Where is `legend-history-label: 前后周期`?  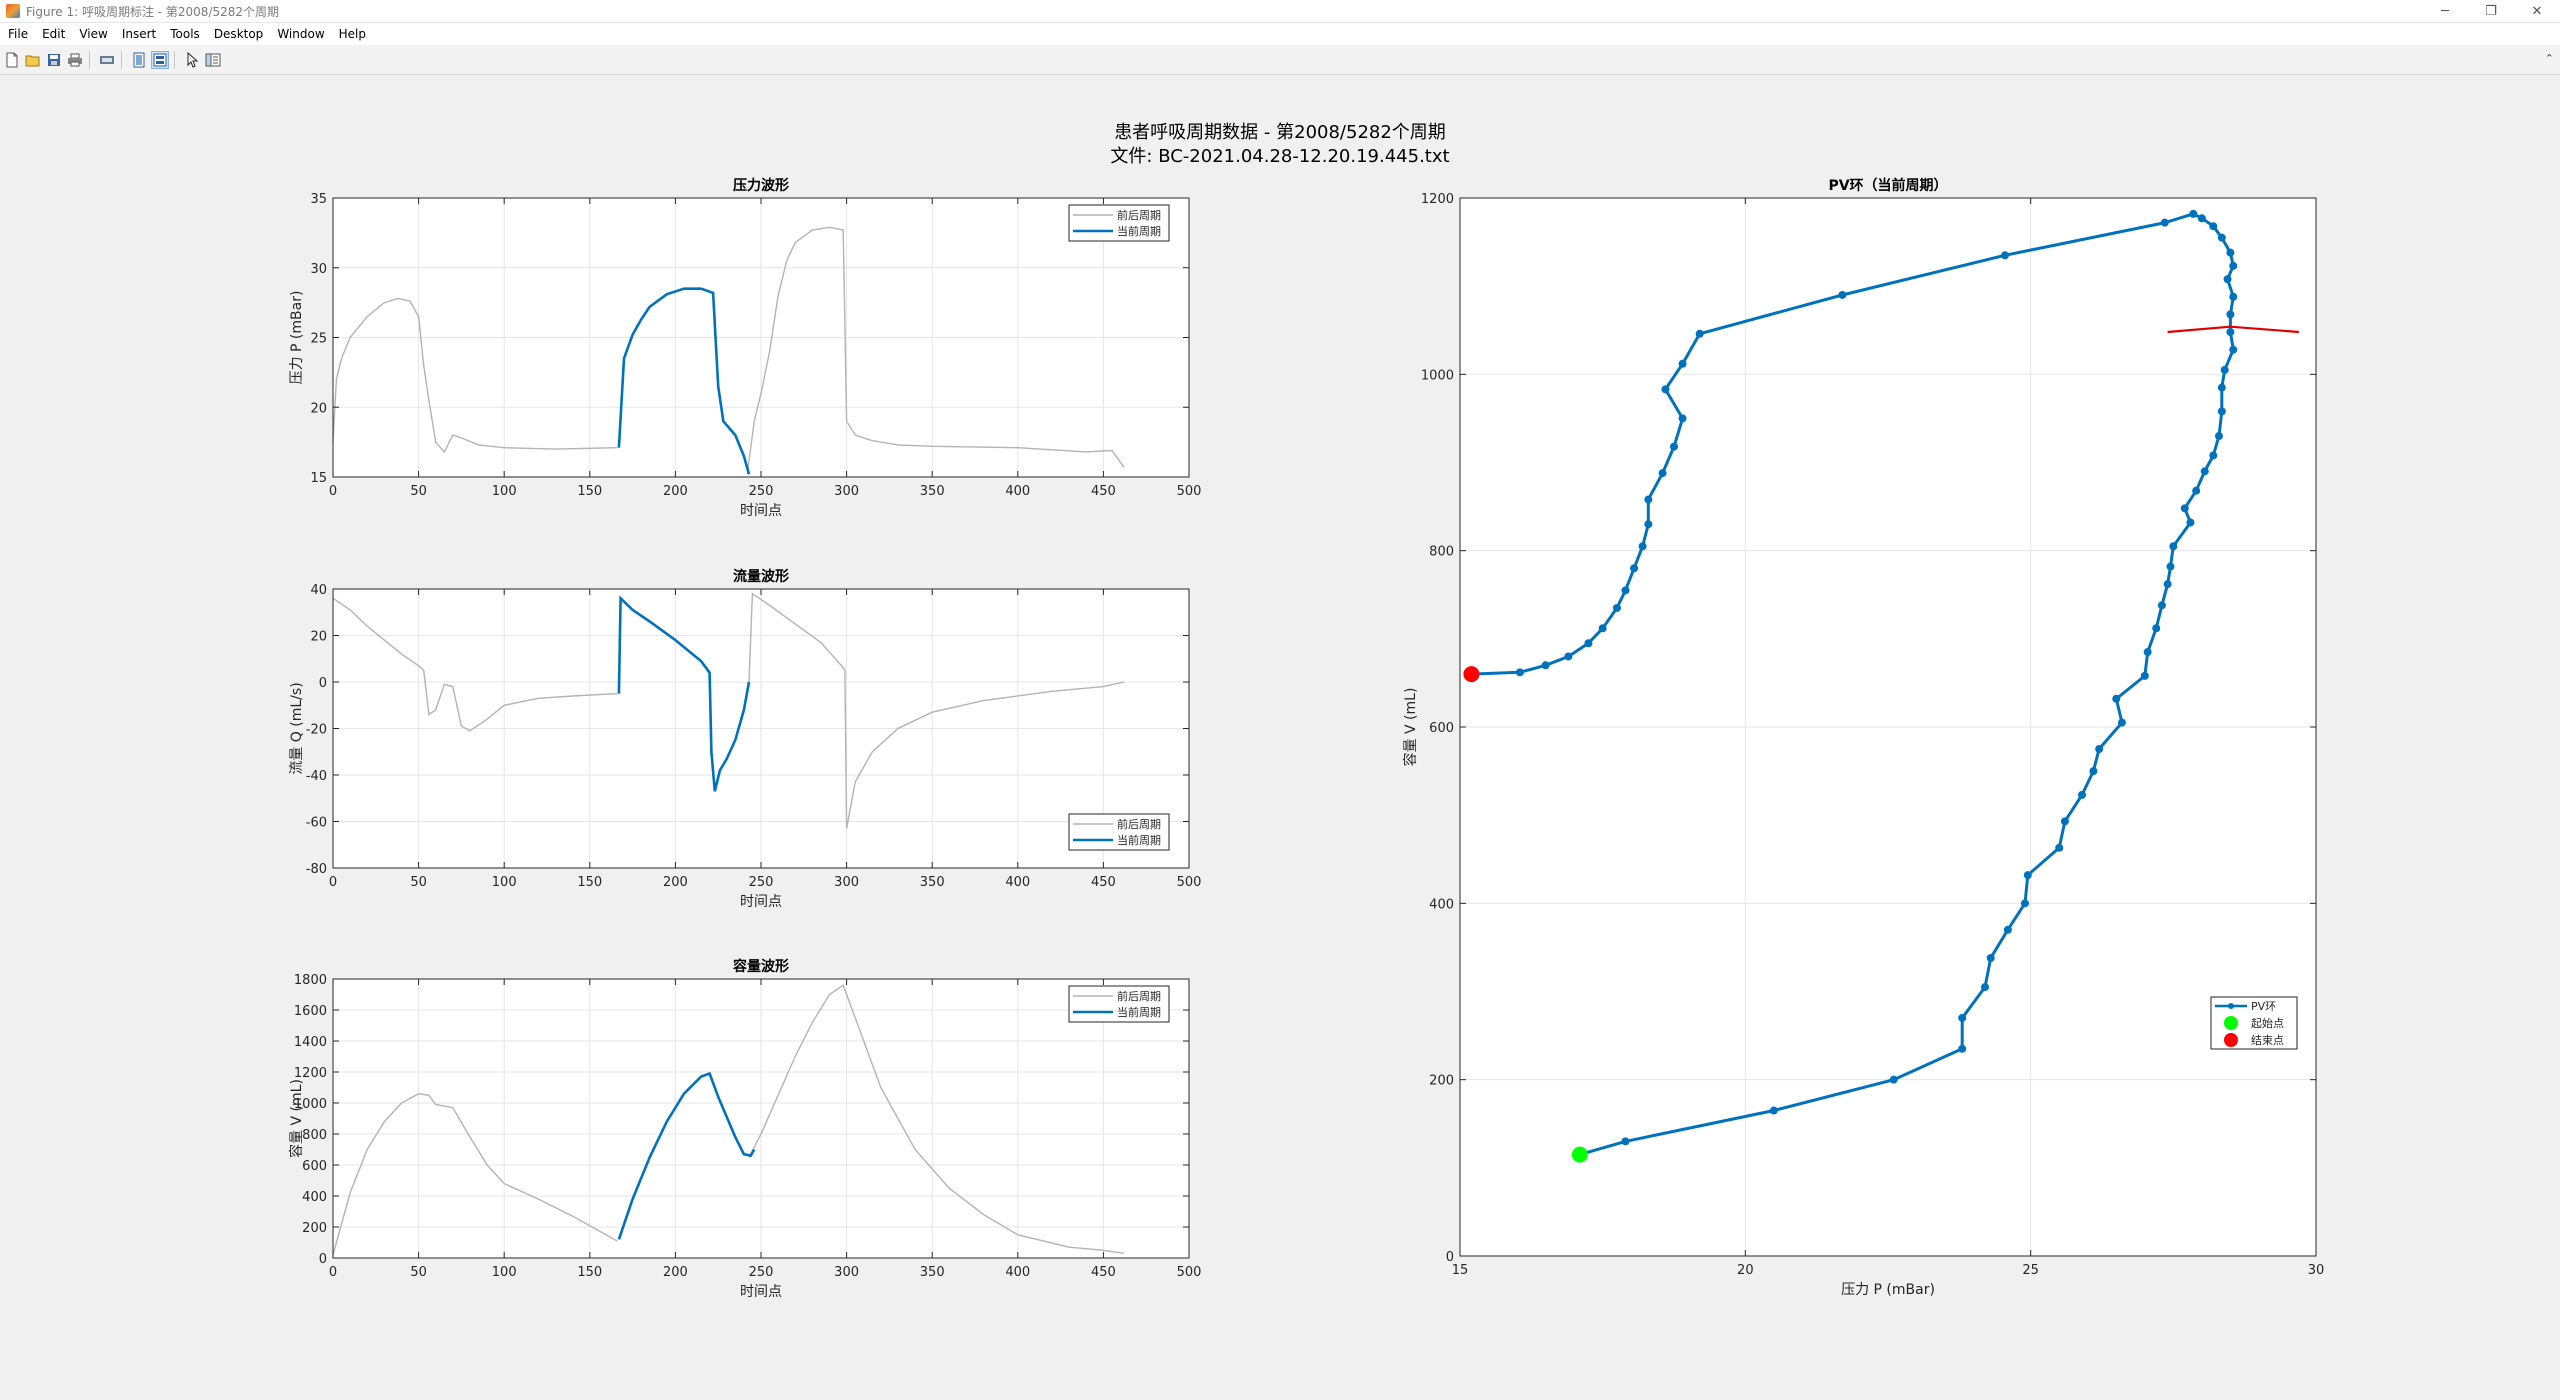
legend-history-label: 前后周期 is located at coordinates (1139, 824).